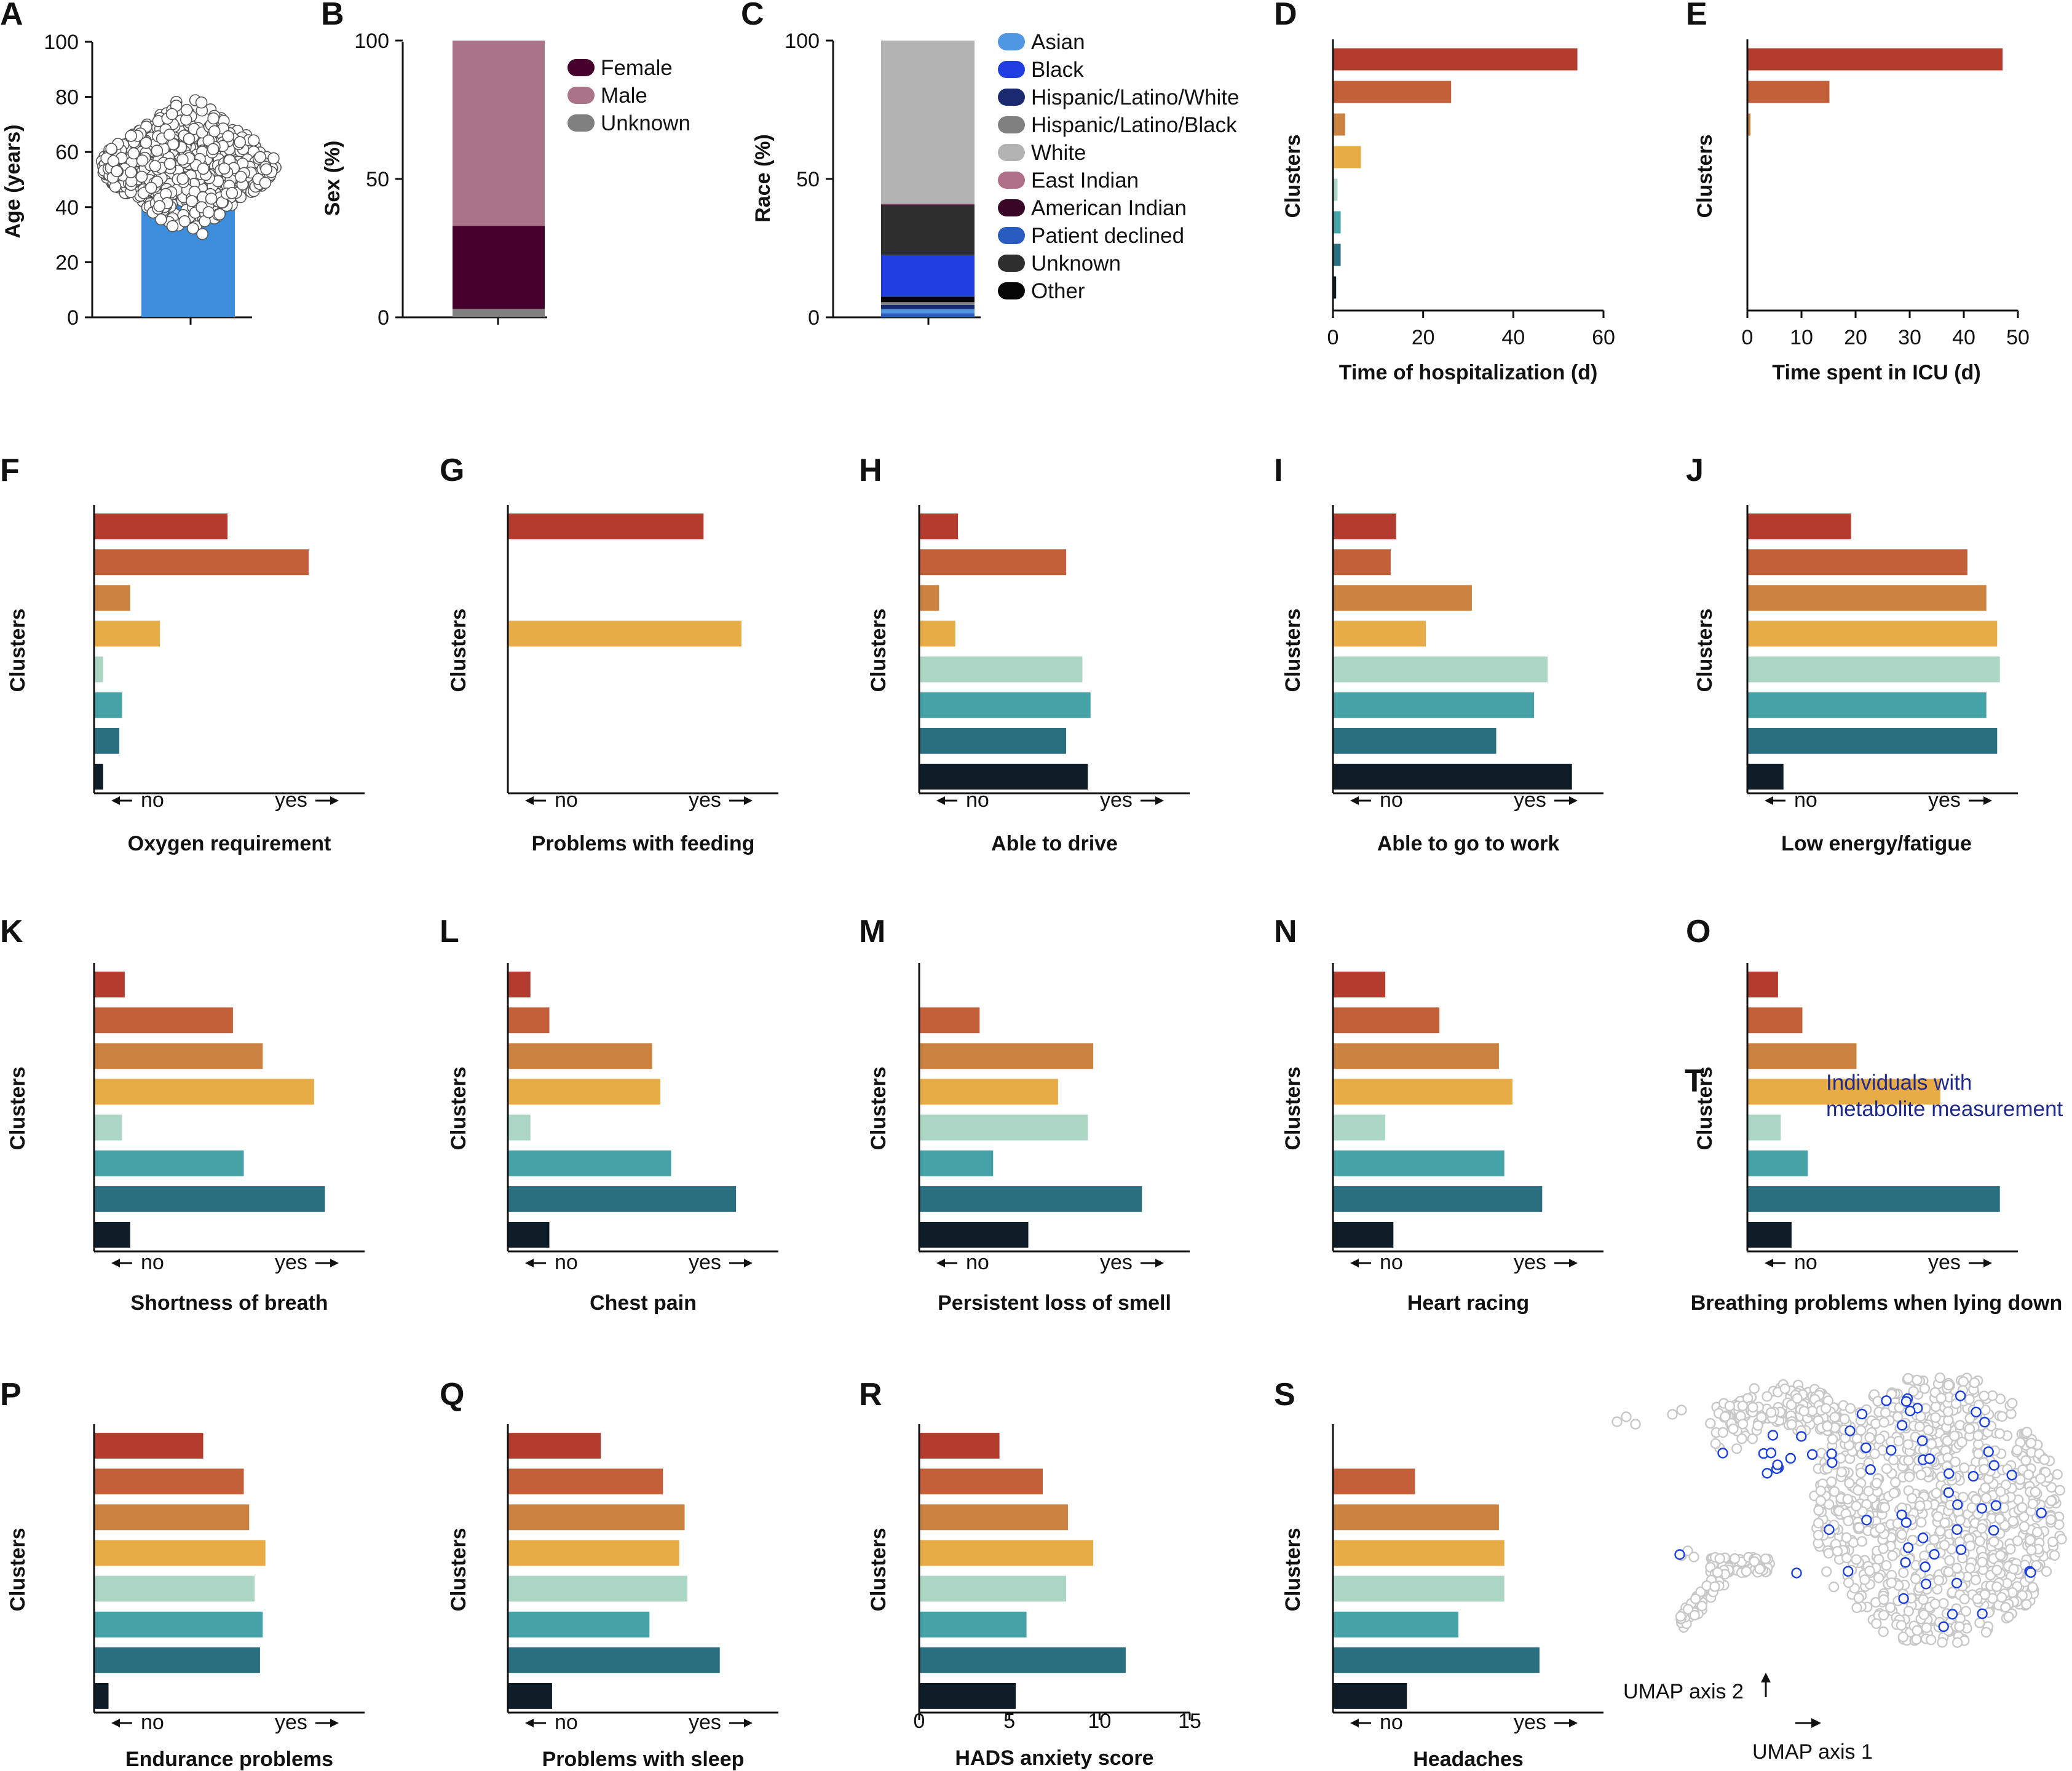 This screenshot has width=2072, height=1771. I want to click on c-legend-label: Other, so click(1058, 291).